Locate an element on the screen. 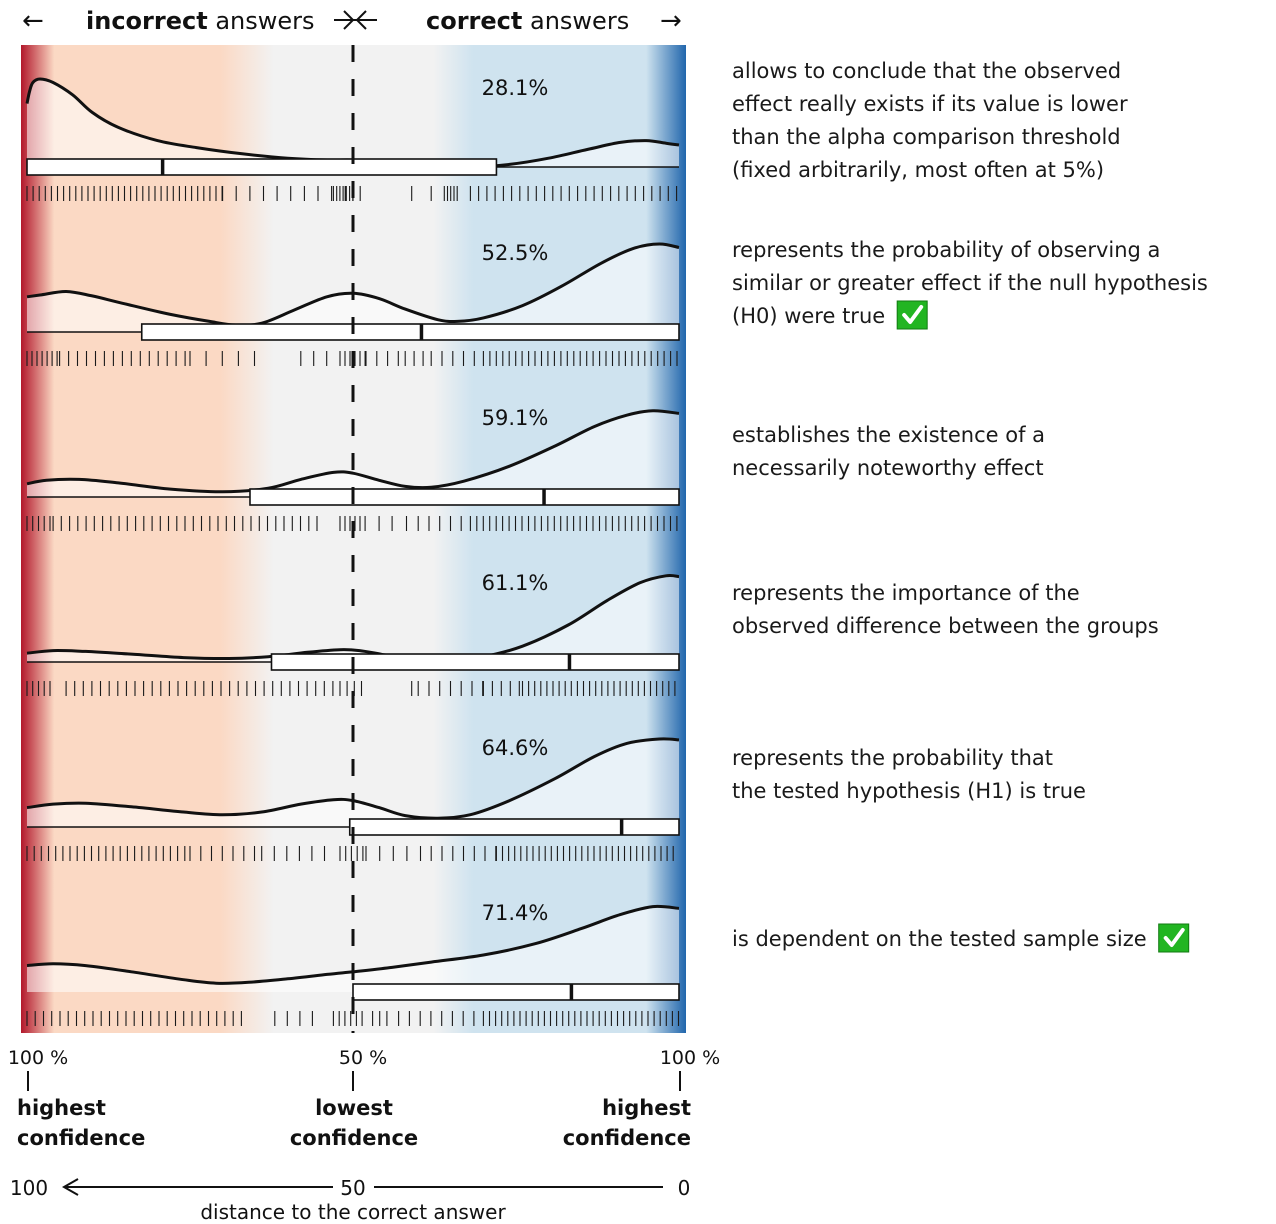 The image size is (1276, 1224). percent-label: 52.5% is located at coordinates (515, 253).